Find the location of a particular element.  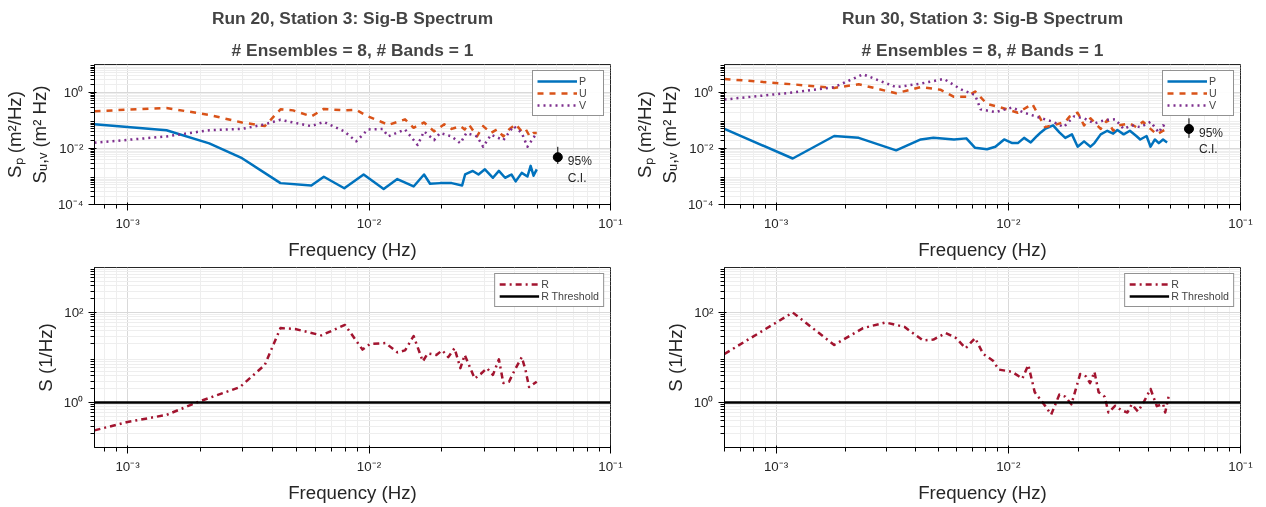

chart-title: Run 20, Station 3: Sig-B Spectrum is located at coordinates (352, 17).